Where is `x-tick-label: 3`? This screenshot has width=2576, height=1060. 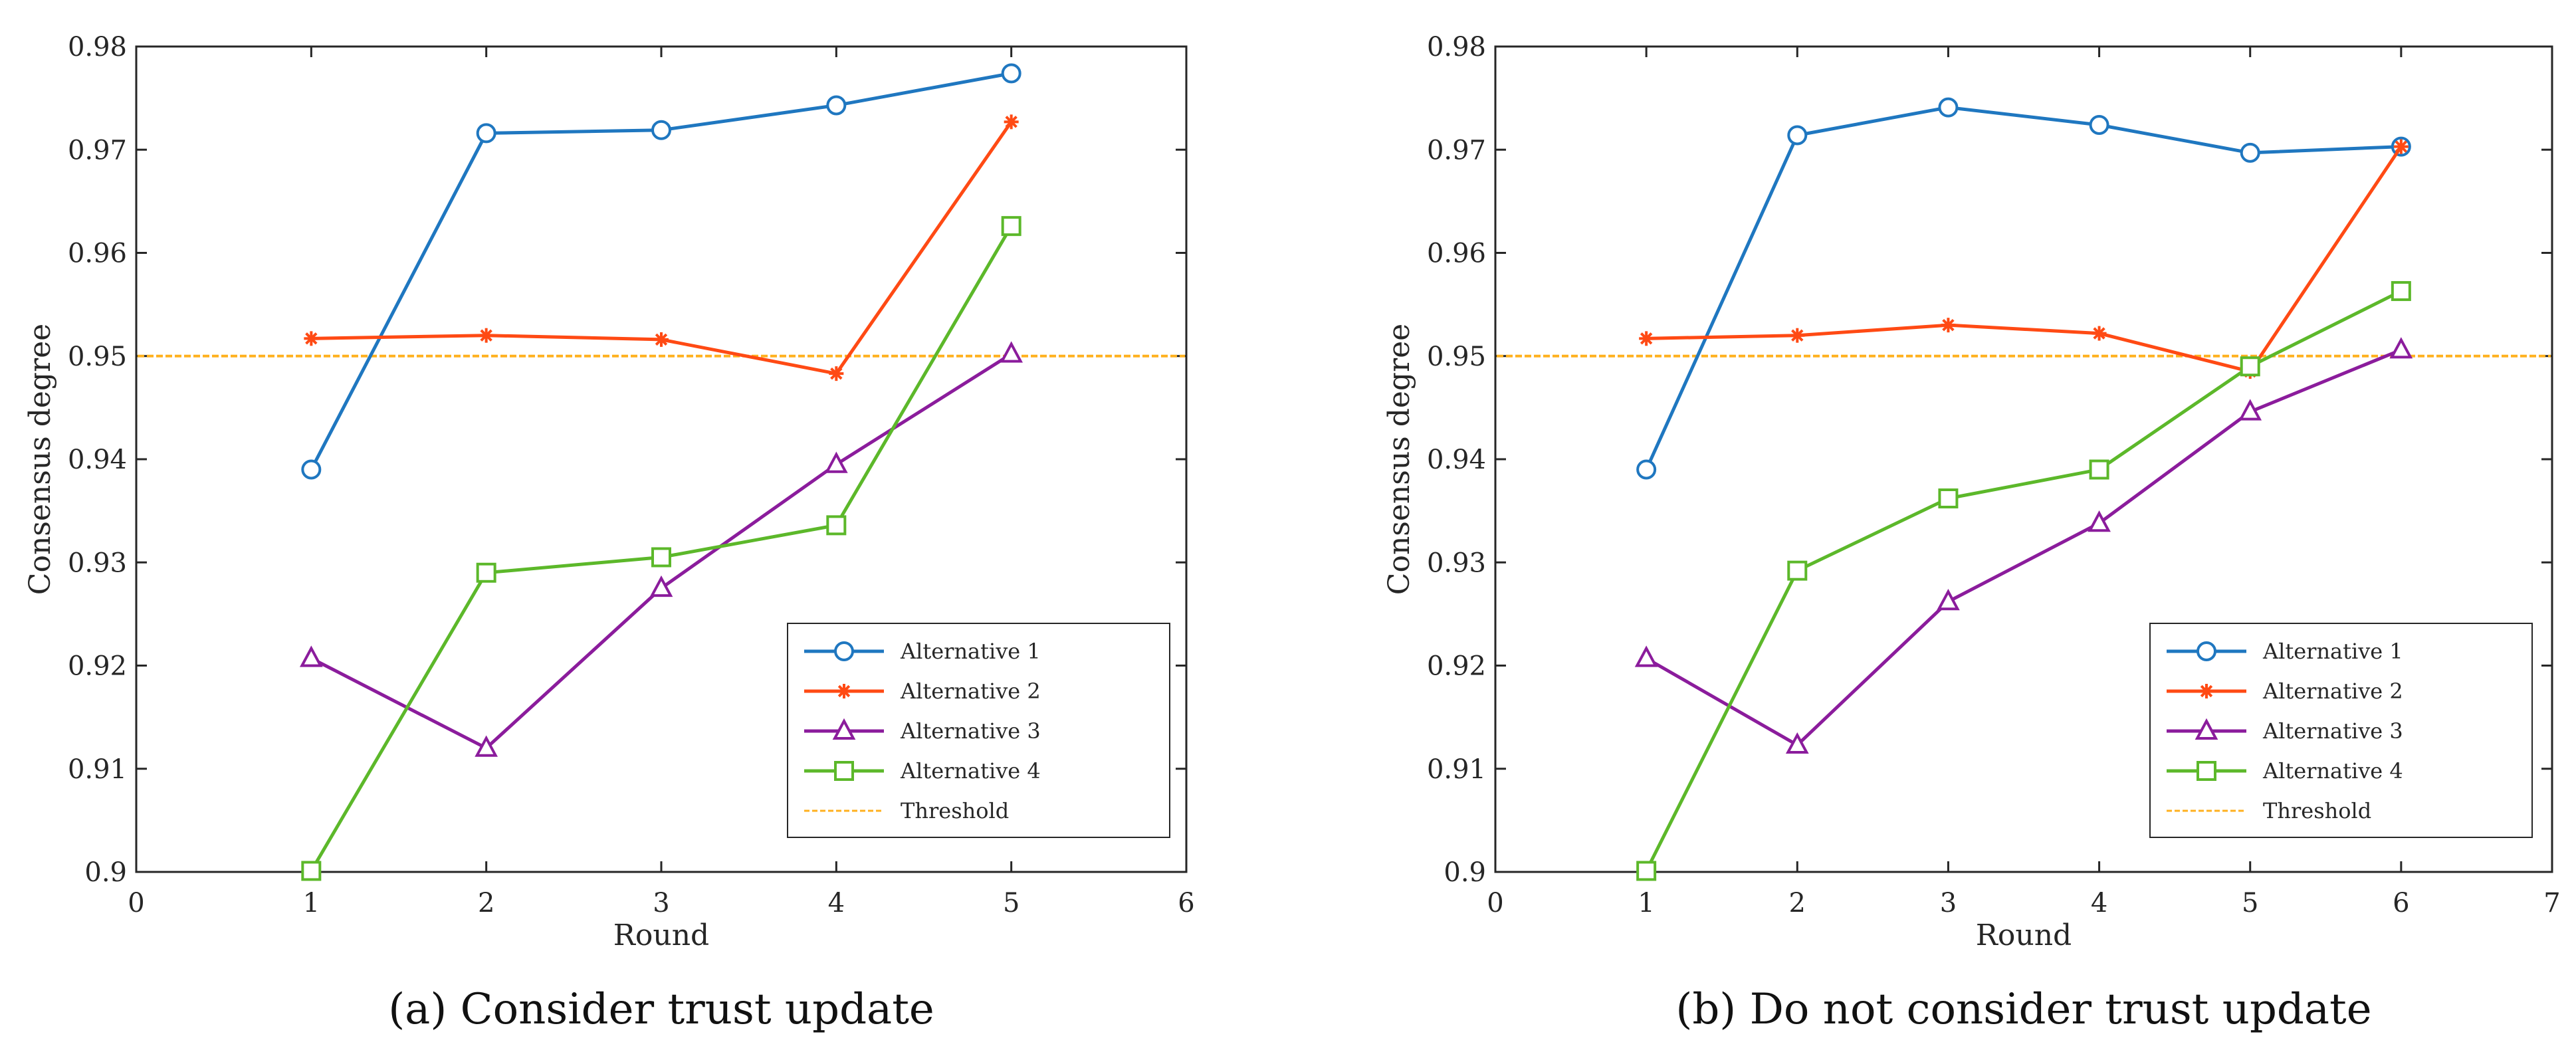
x-tick-label: 3 is located at coordinates (661, 903).